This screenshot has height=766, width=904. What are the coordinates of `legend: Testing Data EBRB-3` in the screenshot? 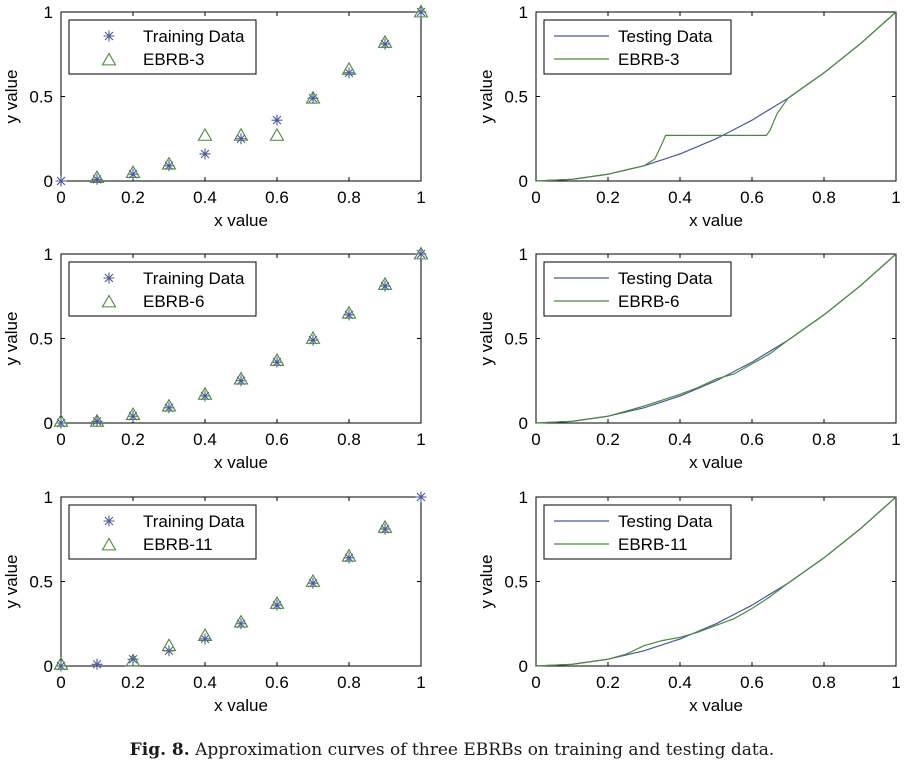 It's located at (637, 47).